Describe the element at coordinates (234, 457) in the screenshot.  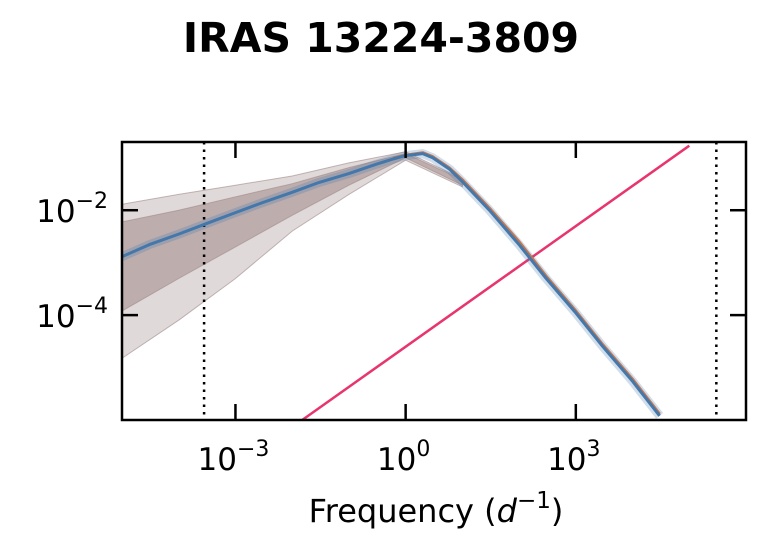
I see `x-tick-label-1: 10⁻³` at that location.